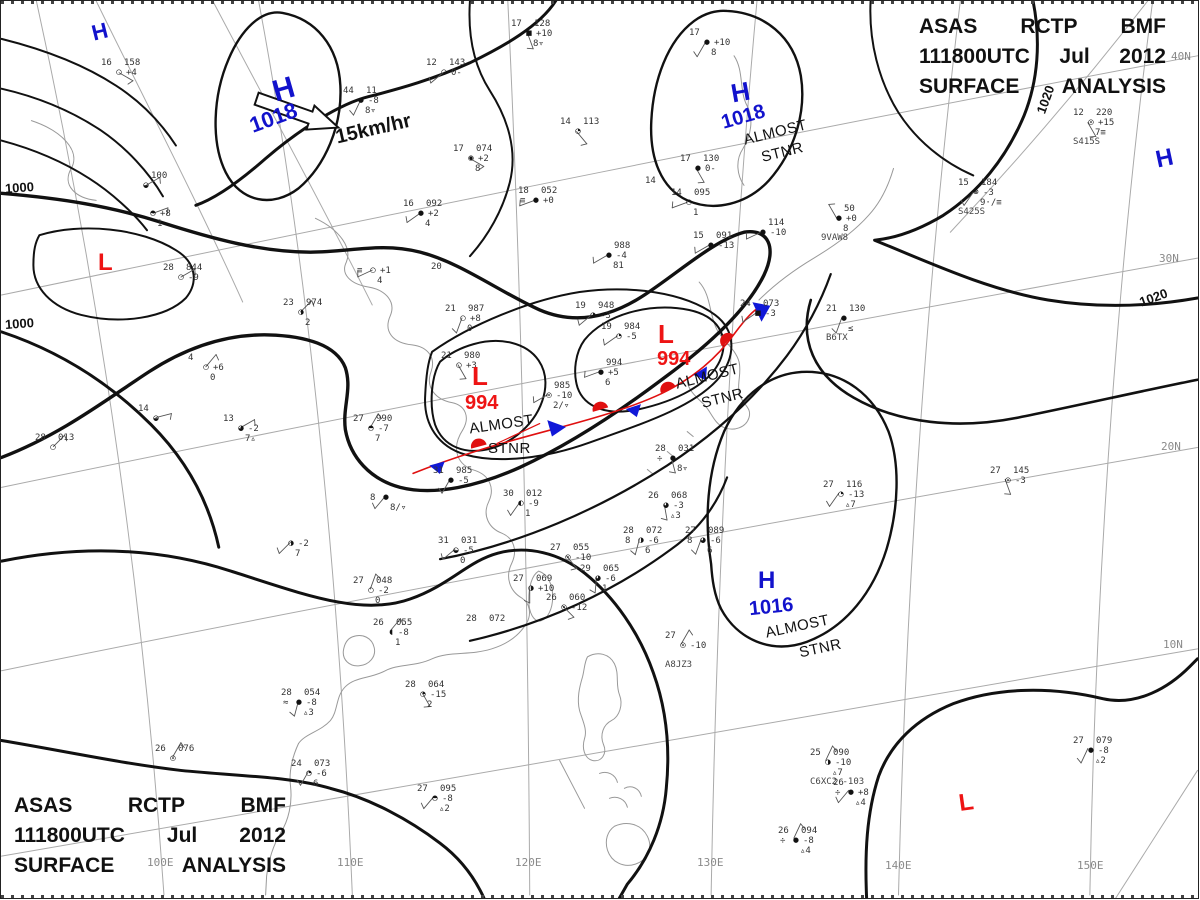  What do you see at coordinates (1042, 56) in the screenshot?
I see `title-line: 111800UTC Jul 2012` at bounding box center [1042, 56].